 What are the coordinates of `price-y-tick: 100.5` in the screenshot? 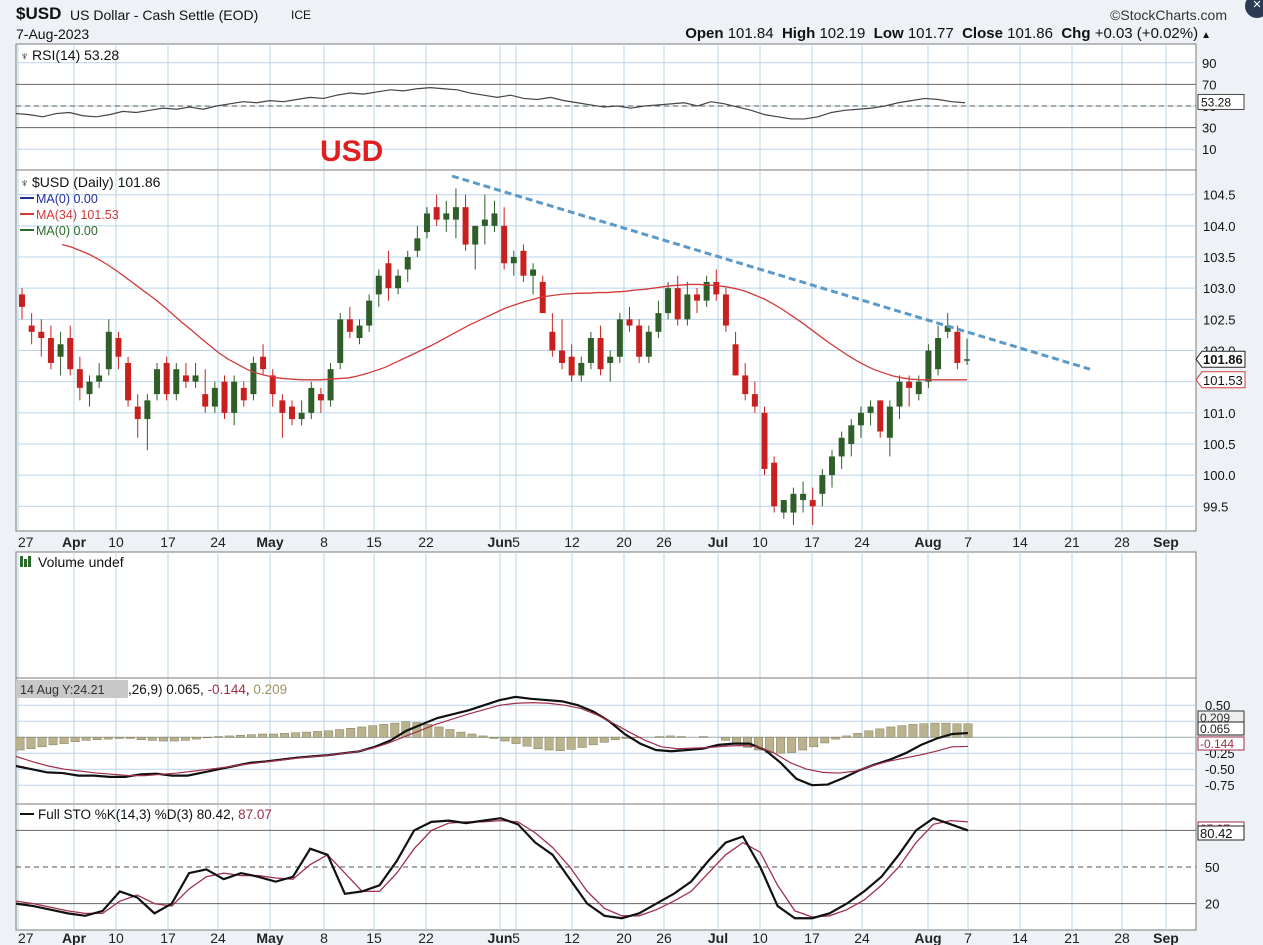 It's located at (1219, 444).